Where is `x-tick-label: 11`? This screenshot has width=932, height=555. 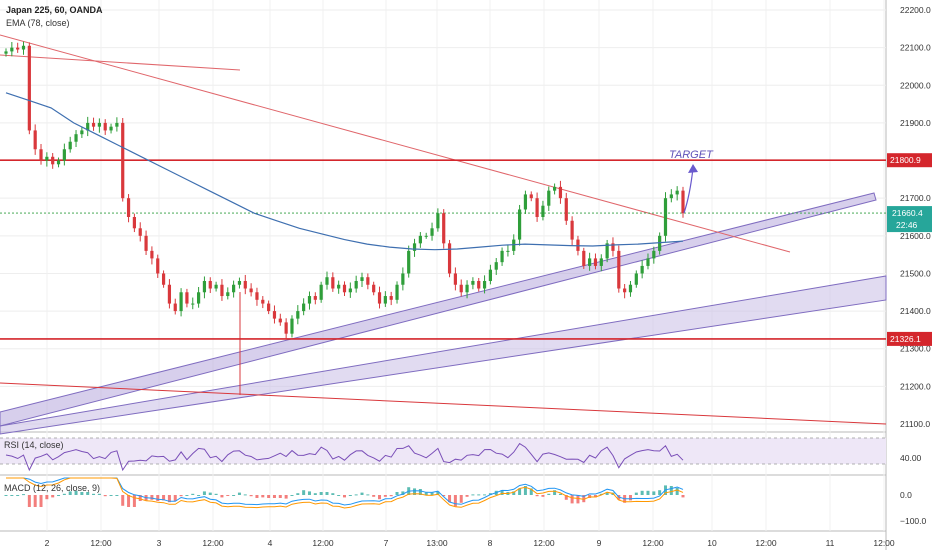 x-tick-label: 11 is located at coordinates (830, 543).